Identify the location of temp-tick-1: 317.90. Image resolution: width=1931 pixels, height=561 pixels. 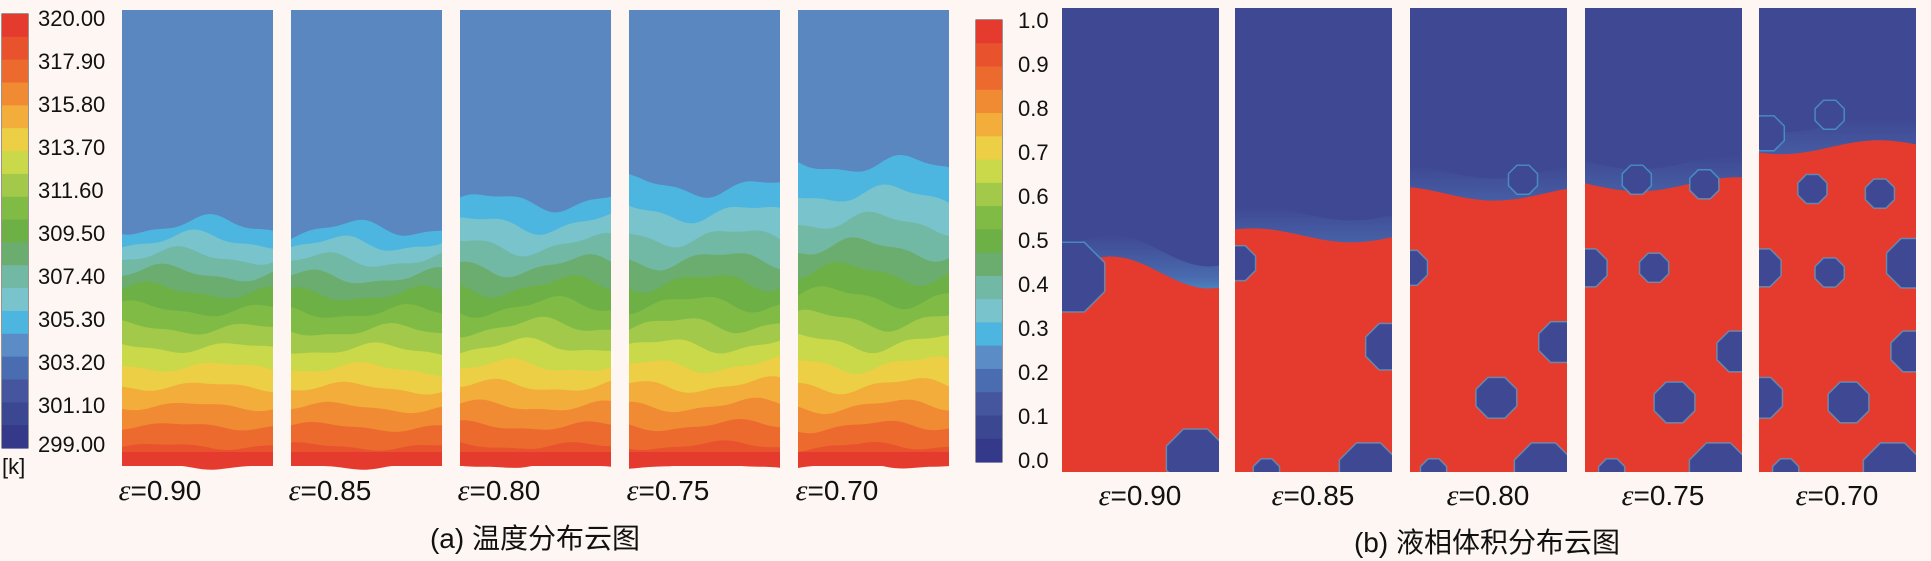
(71, 61).